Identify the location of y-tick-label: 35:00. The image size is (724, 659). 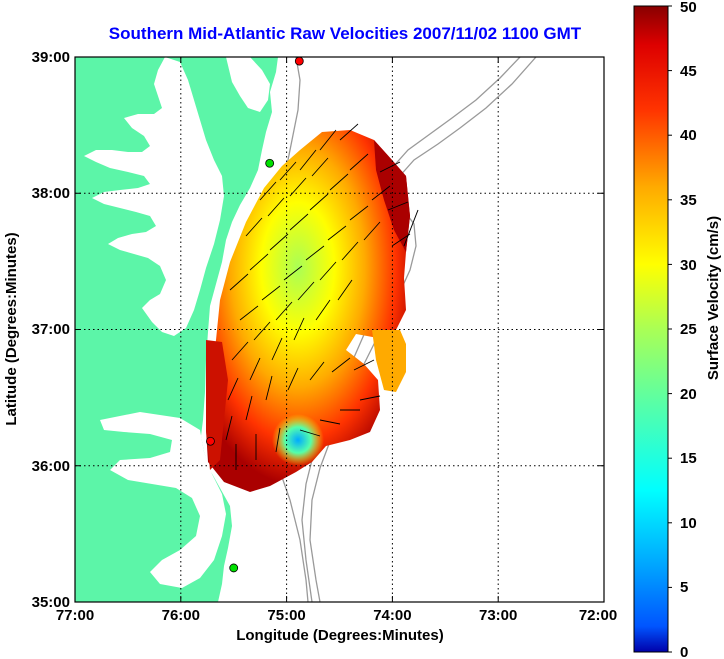
(51, 602).